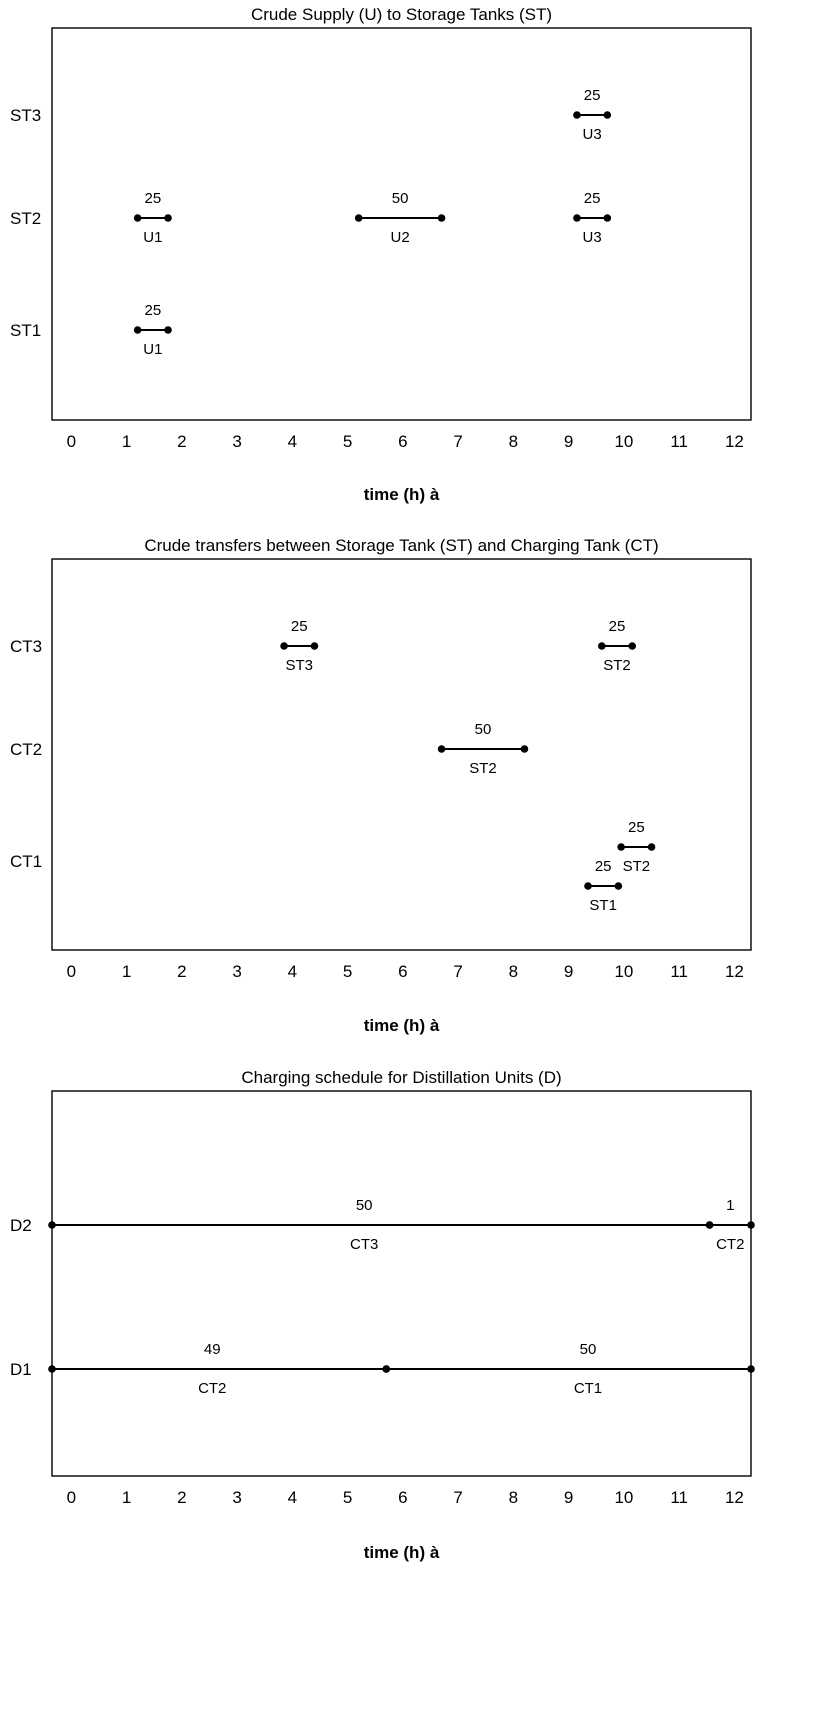  I want to click on bar-value-label: 49, so click(212, 1349).